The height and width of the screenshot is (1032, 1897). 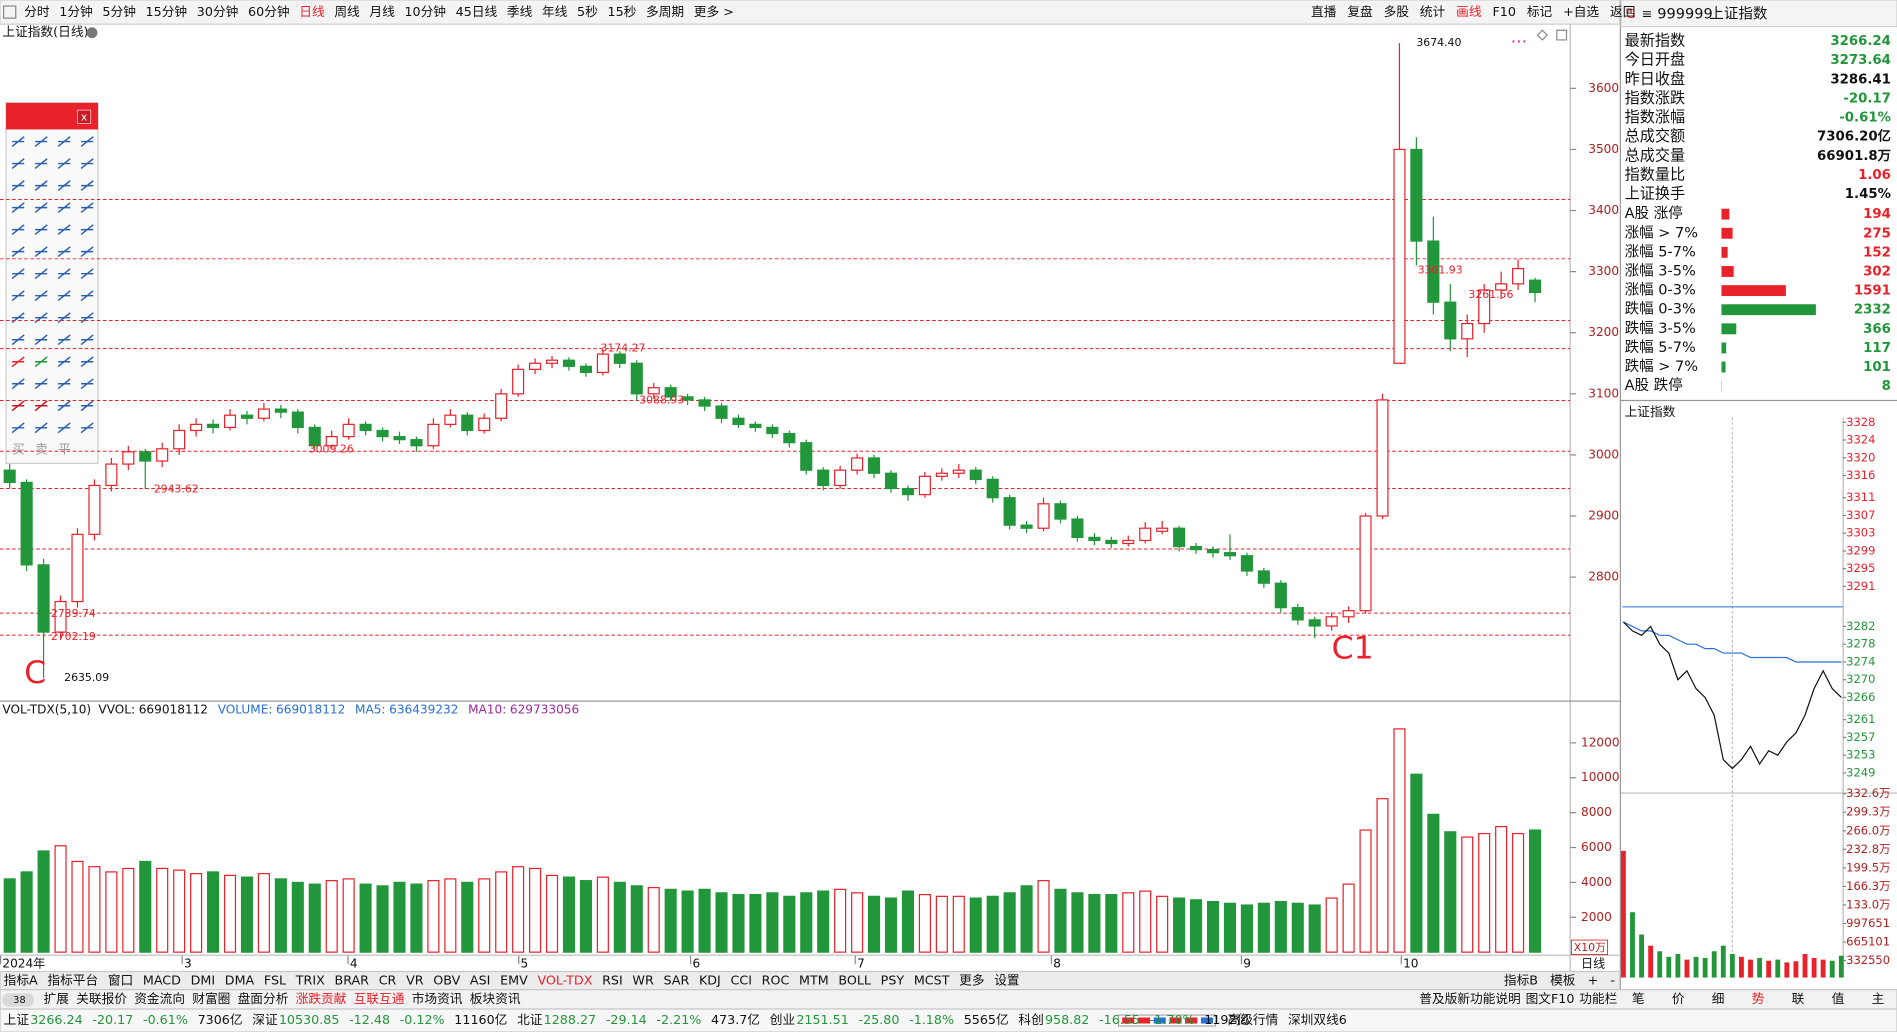 I want to click on period-tab: 日线, so click(x=312, y=11).